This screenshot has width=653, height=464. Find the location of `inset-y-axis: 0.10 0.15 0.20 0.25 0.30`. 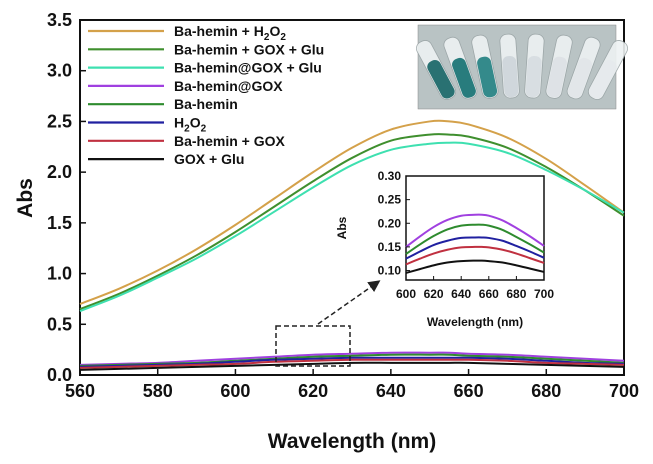

inset-y-axis: 0.10 0.15 0.20 0.25 0.30 is located at coordinates (394, 223).